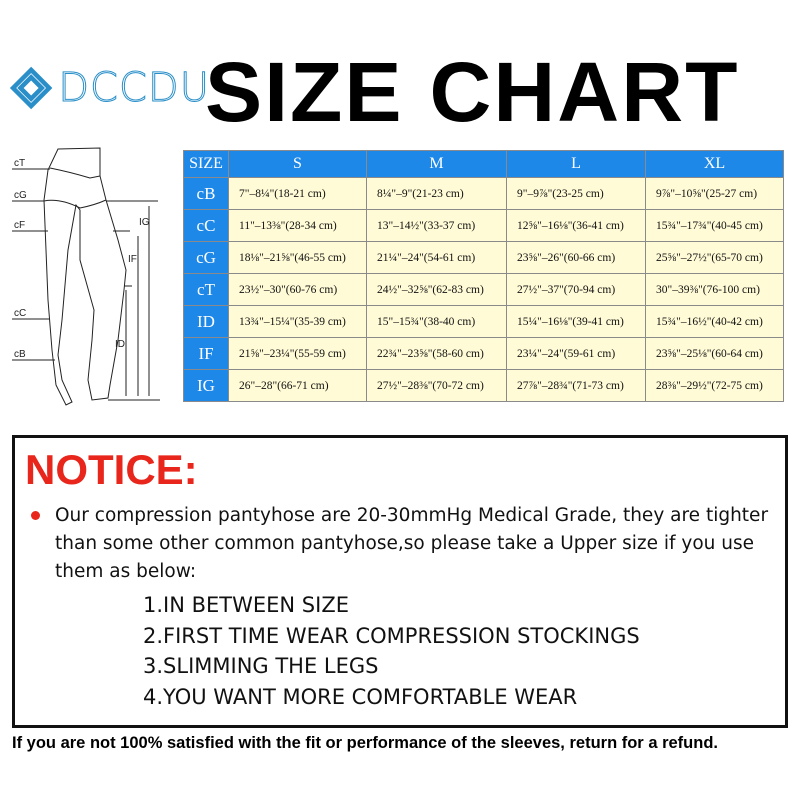 The height and width of the screenshot is (800, 800). I want to click on table-cell: 27½"–28⅜"(70-72 cm), so click(436, 385).